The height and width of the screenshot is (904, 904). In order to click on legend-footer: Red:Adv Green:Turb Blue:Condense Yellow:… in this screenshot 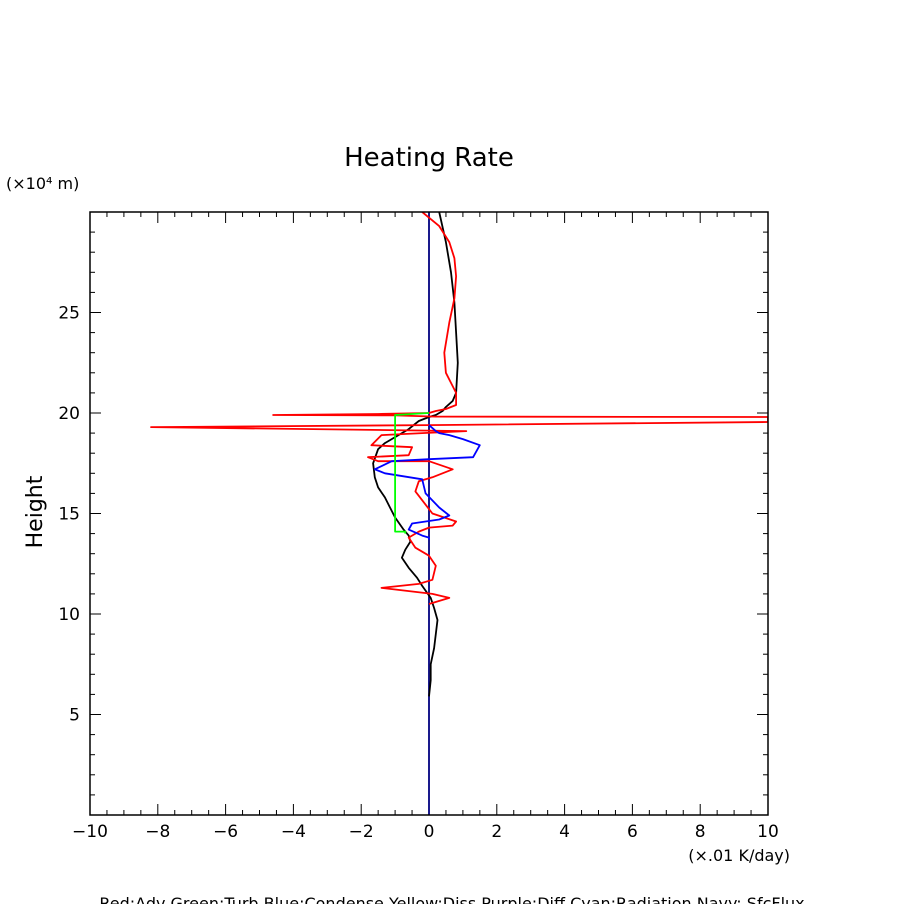, I will do `click(451, 899)`.